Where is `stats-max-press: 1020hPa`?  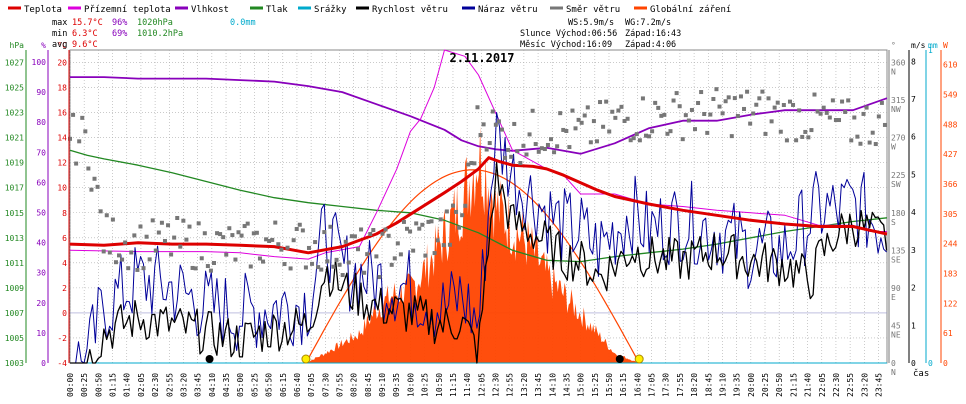 stats-max-press: 1020hPa is located at coordinates (155, 23).